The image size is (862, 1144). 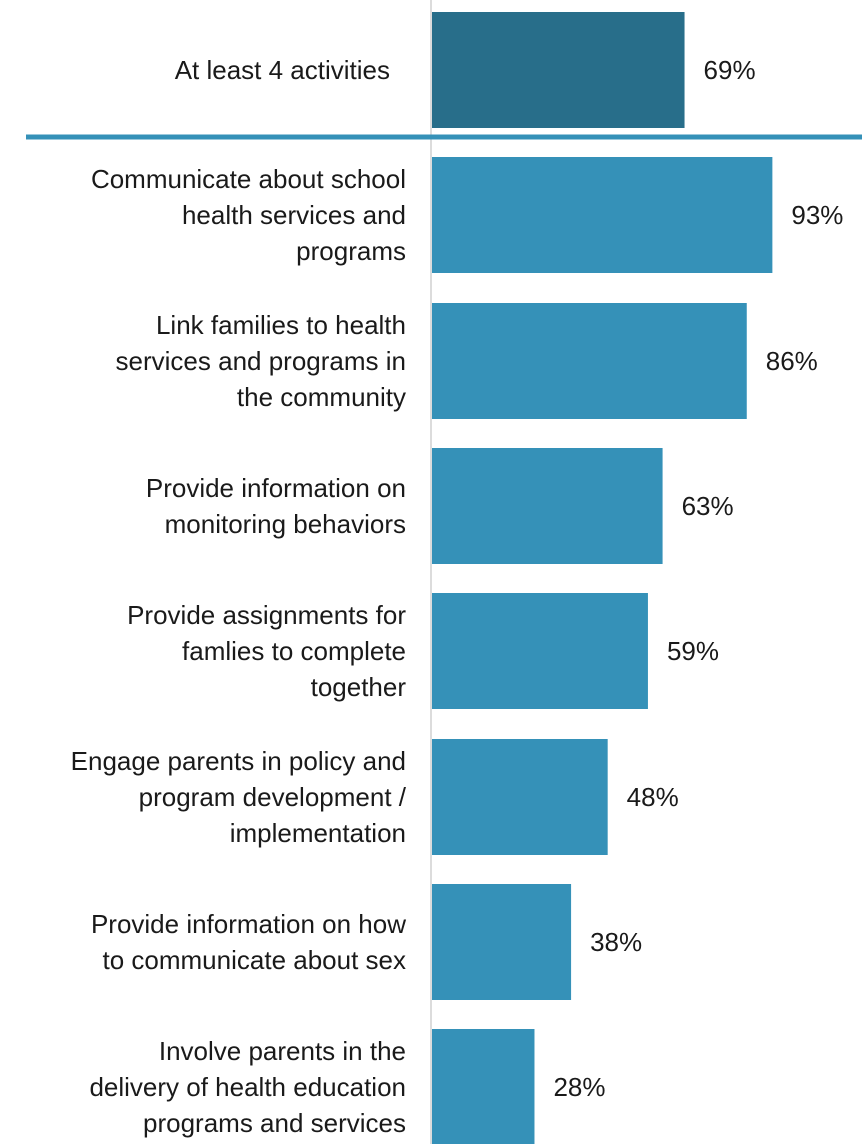 What do you see at coordinates (351, 251) in the screenshot?
I see `category-label-line: programs` at bounding box center [351, 251].